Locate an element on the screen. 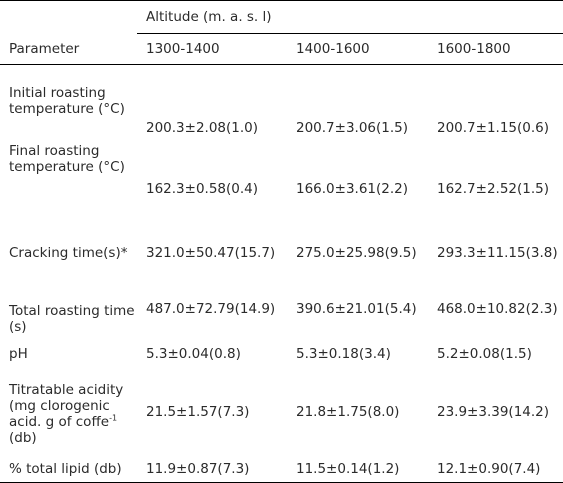  header-row-1: Parameter Altitude (m. a. s. l) is located at coordinates (281, 28).